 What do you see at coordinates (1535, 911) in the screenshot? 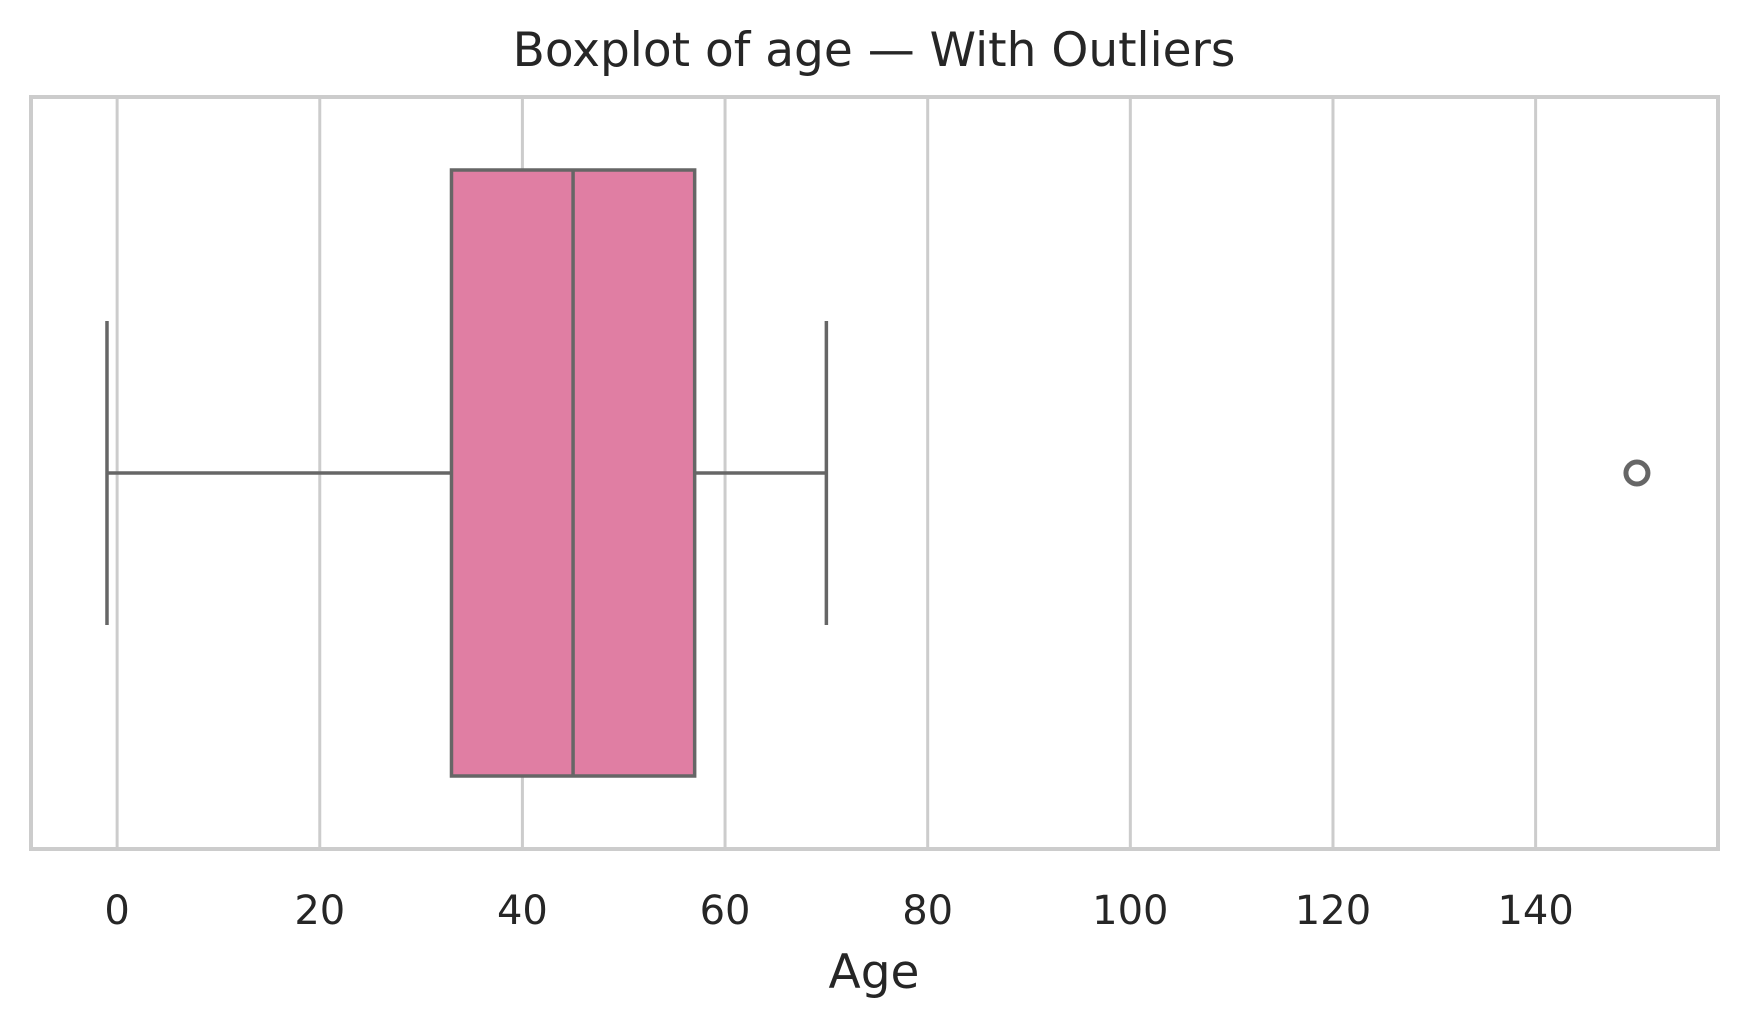
I see `x-tick-label: 140` at bounding box center [1535, 911].